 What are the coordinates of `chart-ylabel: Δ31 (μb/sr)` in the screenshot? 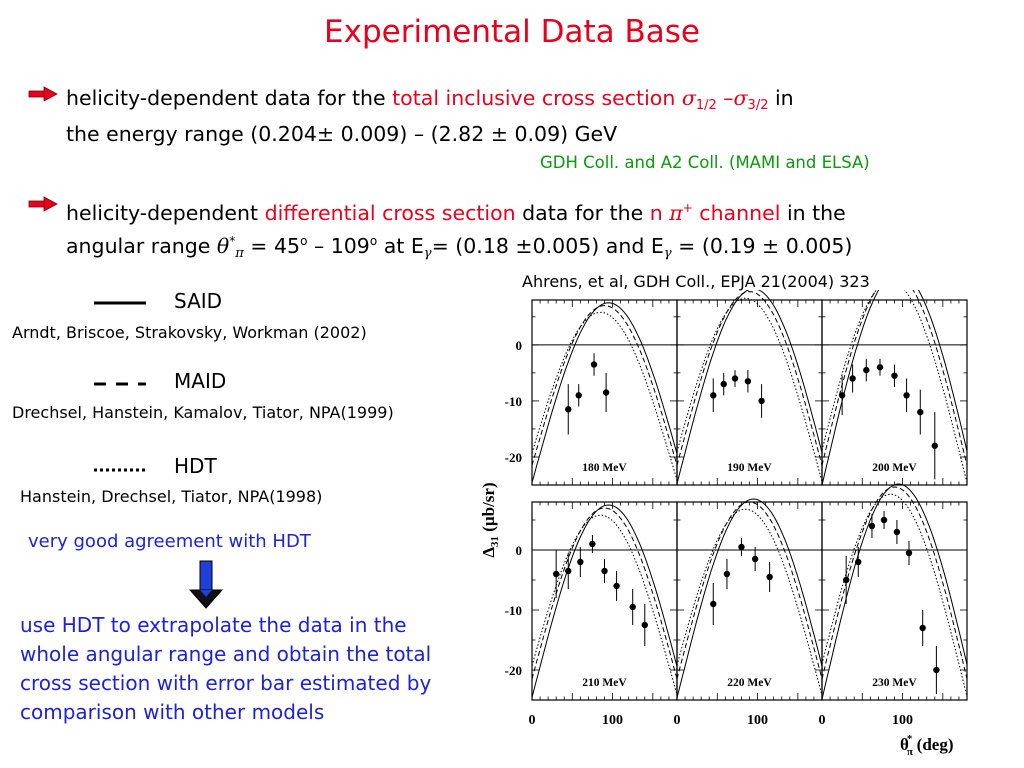 It's located at (490, 519).